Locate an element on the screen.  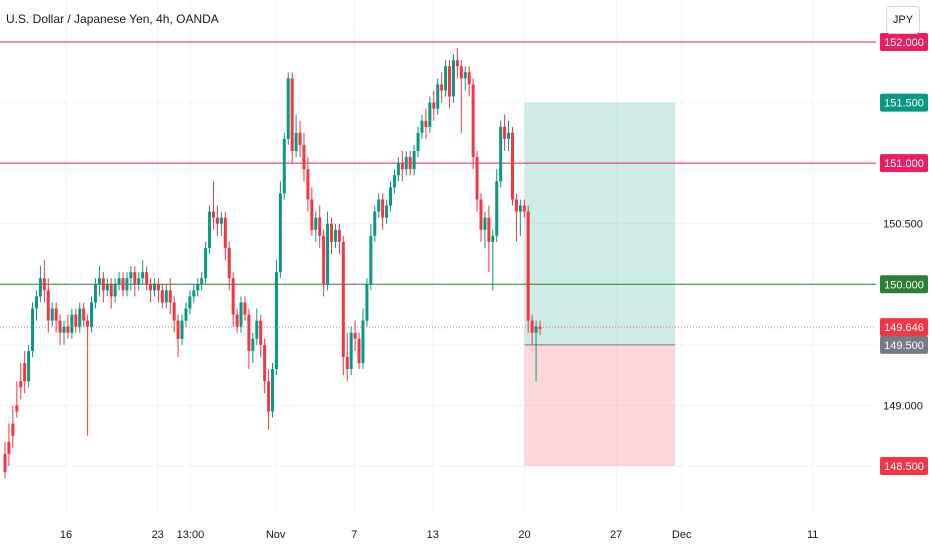
price-tag: 150.000 is located at coordinates (904, 284).